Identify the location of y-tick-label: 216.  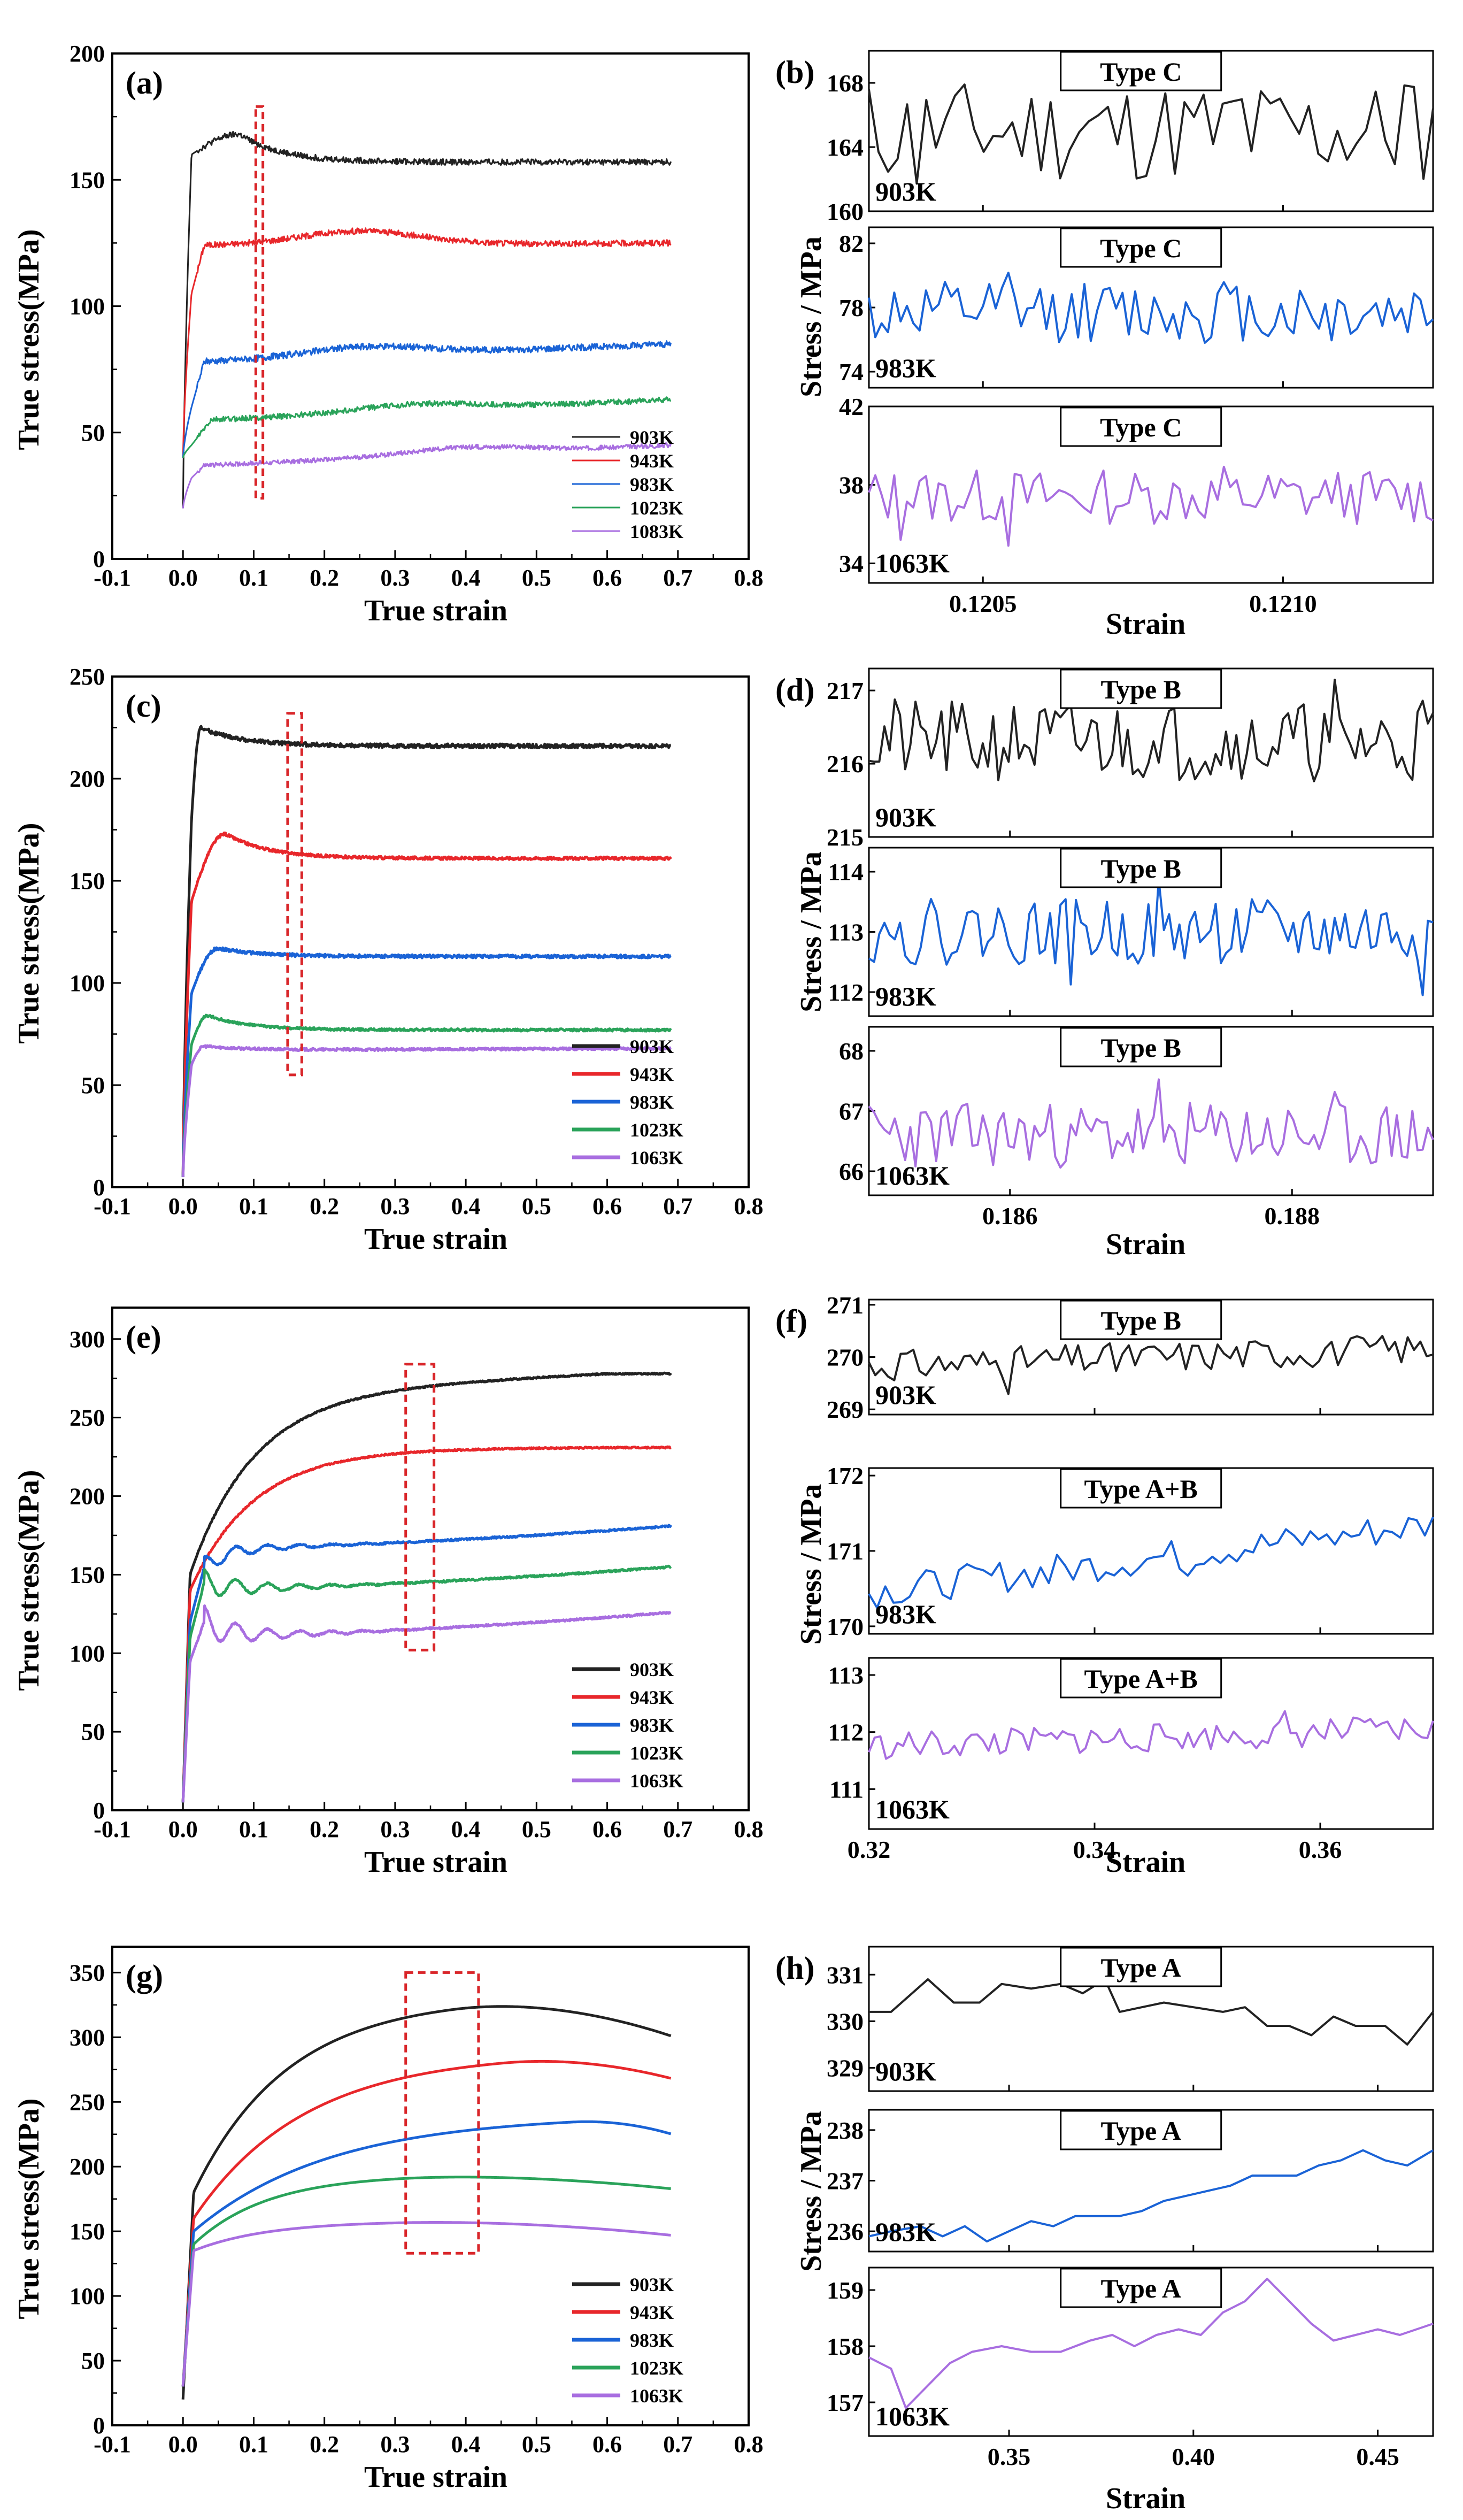
(845, 764).